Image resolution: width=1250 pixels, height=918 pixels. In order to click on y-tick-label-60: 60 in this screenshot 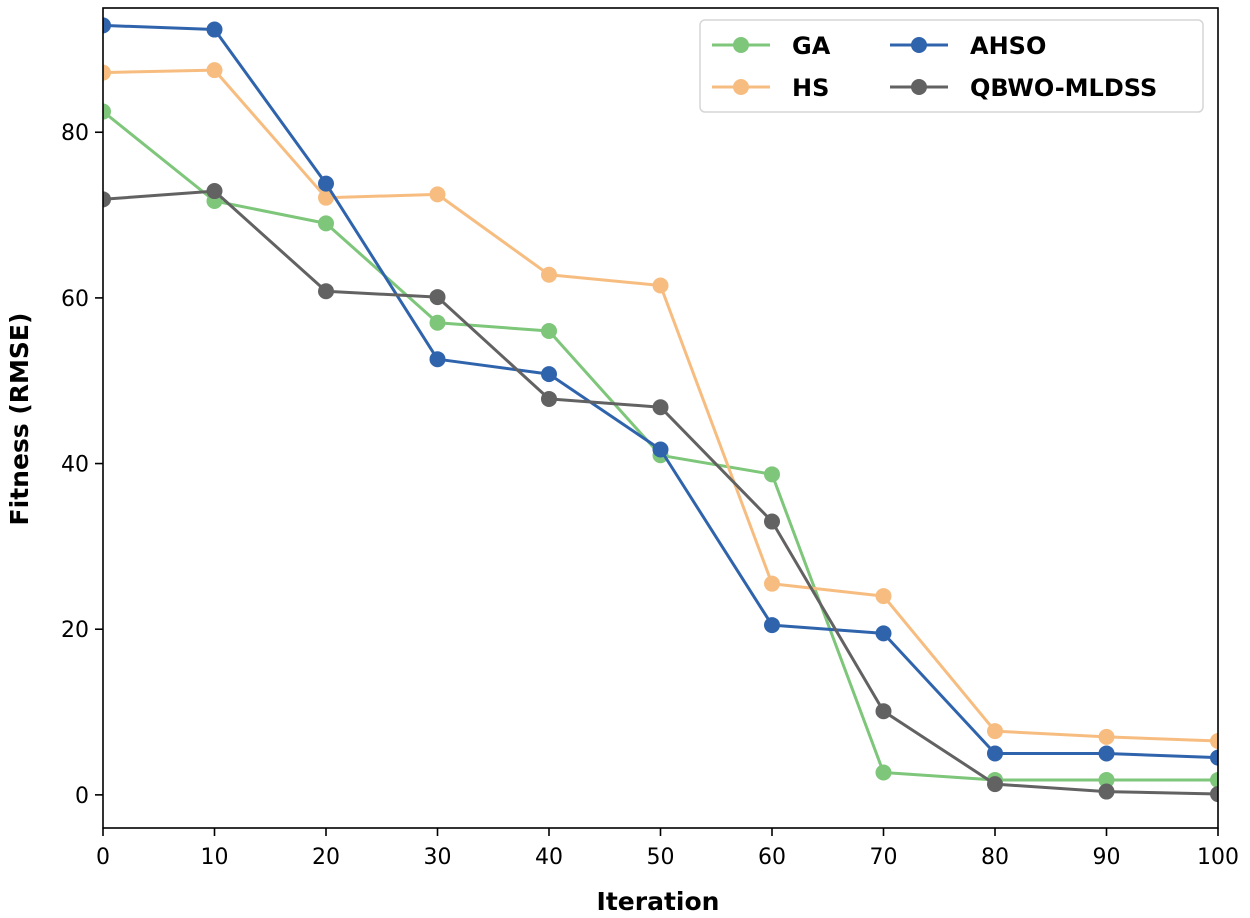, I will do `click(75, 299)`.